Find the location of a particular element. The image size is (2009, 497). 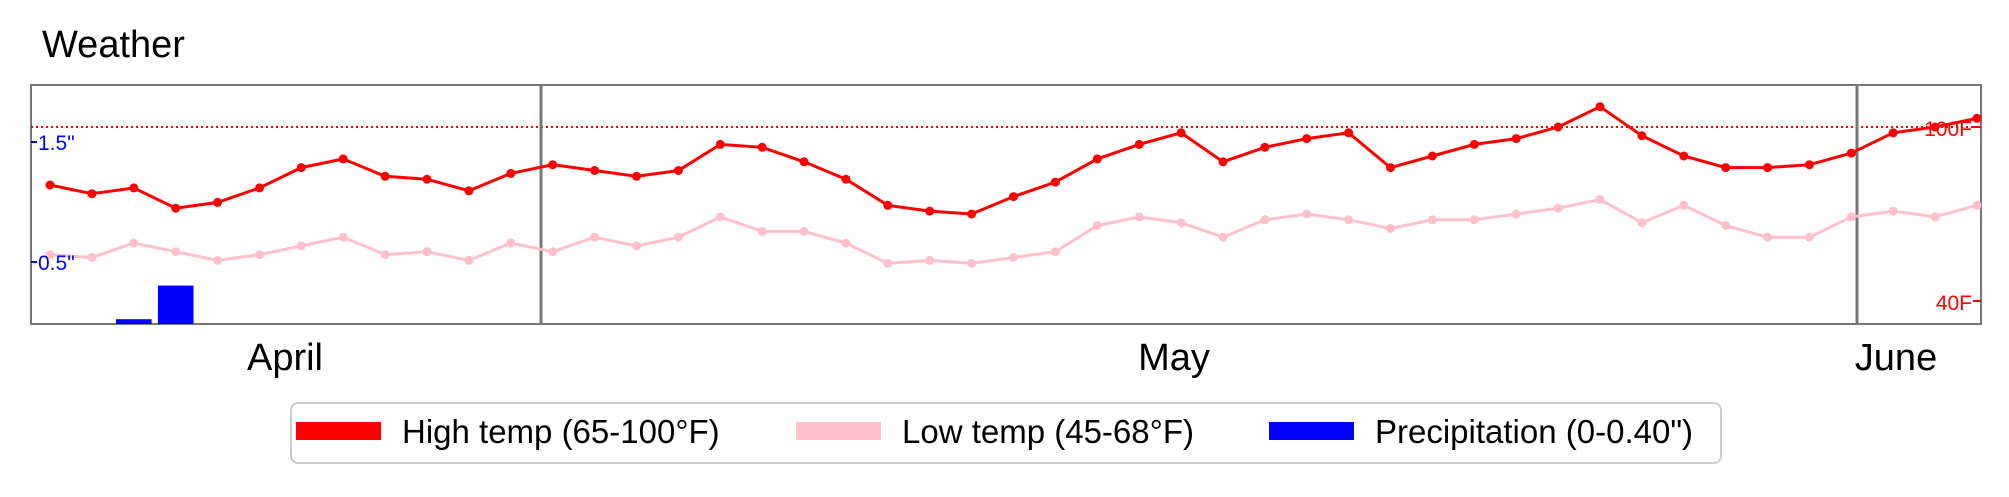

legend-box is located at coordinates (1006, 433).